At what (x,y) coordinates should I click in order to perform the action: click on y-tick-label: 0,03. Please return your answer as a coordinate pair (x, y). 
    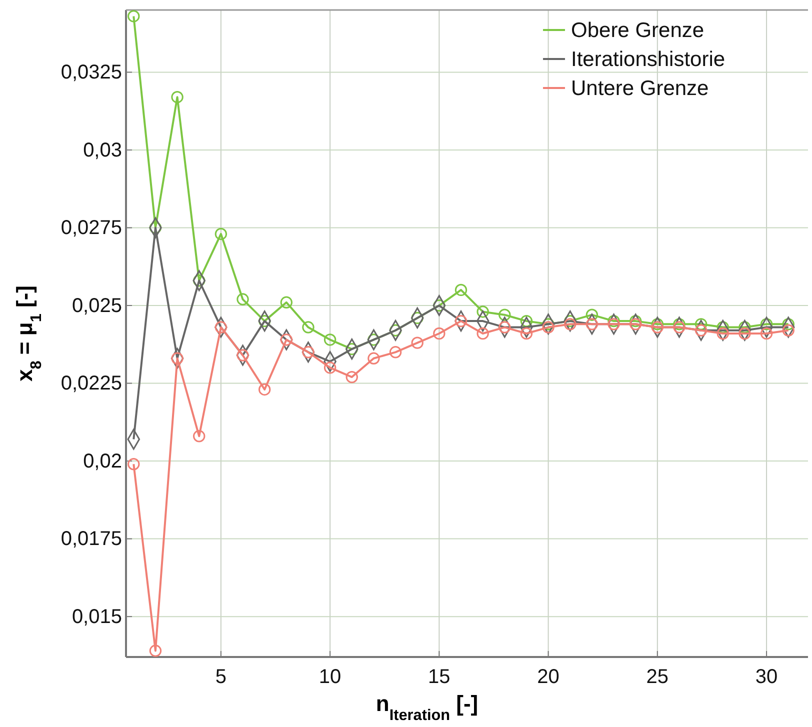
    Looking at the image, I should click on (102, 150).